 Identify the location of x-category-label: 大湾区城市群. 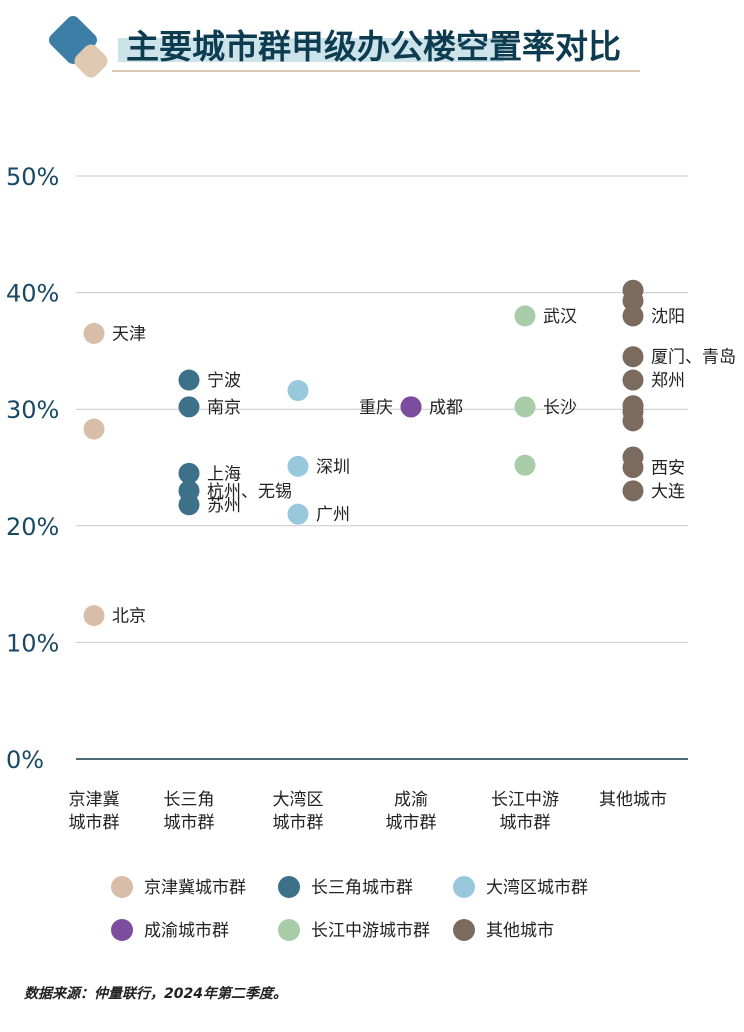
(298, 811).